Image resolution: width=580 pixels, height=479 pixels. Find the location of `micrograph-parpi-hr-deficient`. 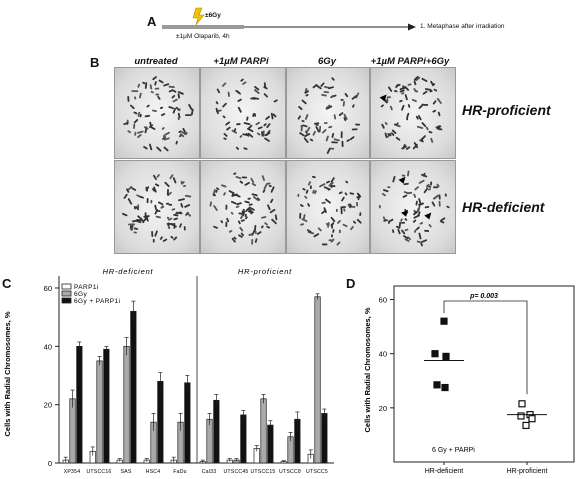

micrograph-parpi-hr-deficient is located at coordinates (243, 207).